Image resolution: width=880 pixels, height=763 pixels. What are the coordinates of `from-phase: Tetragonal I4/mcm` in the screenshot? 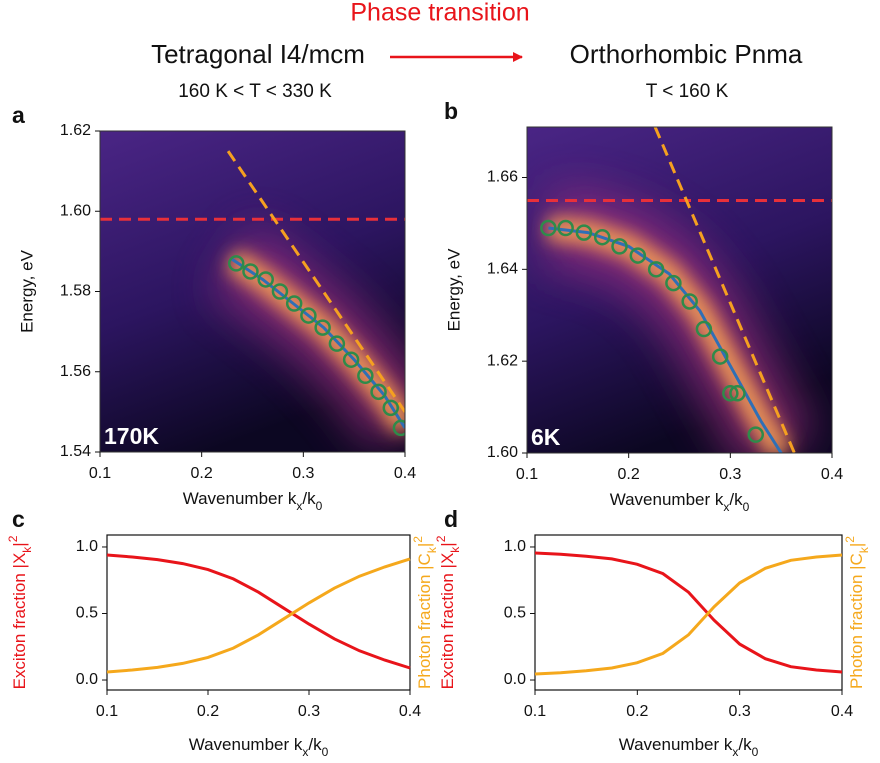 It's located at (258, 54).